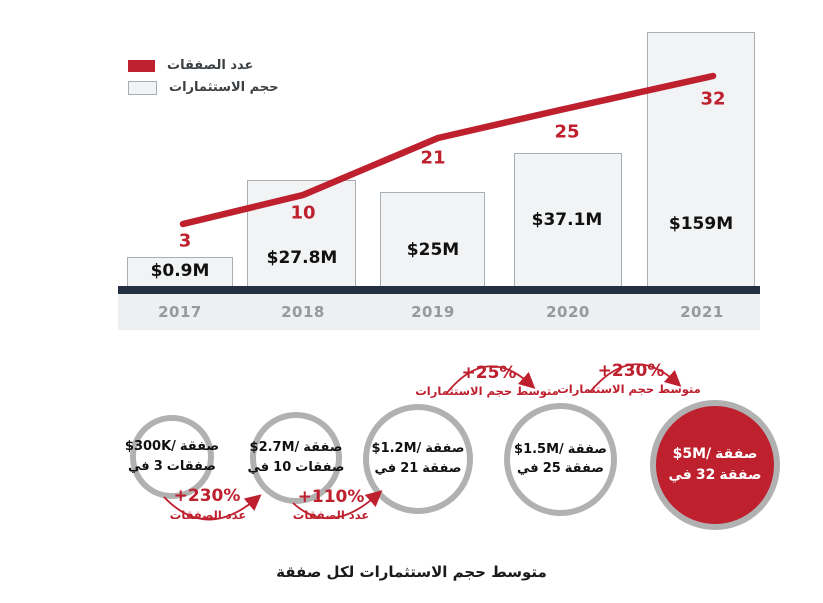 The width and height of the screenshot is (823, 603). Describe the element at coordinates (331, 497) in the screenshot. I see `growth-pct-2: +110%` at that location.